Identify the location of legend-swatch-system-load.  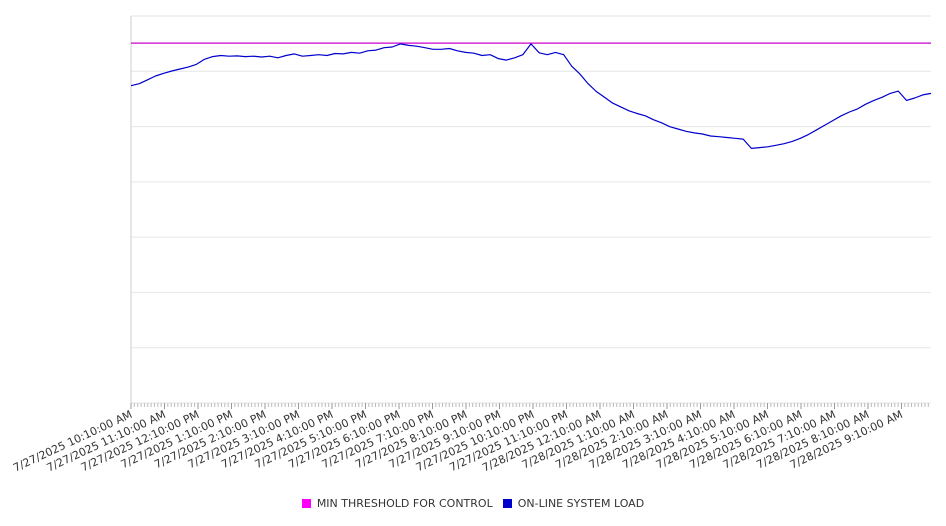
(507, 503).